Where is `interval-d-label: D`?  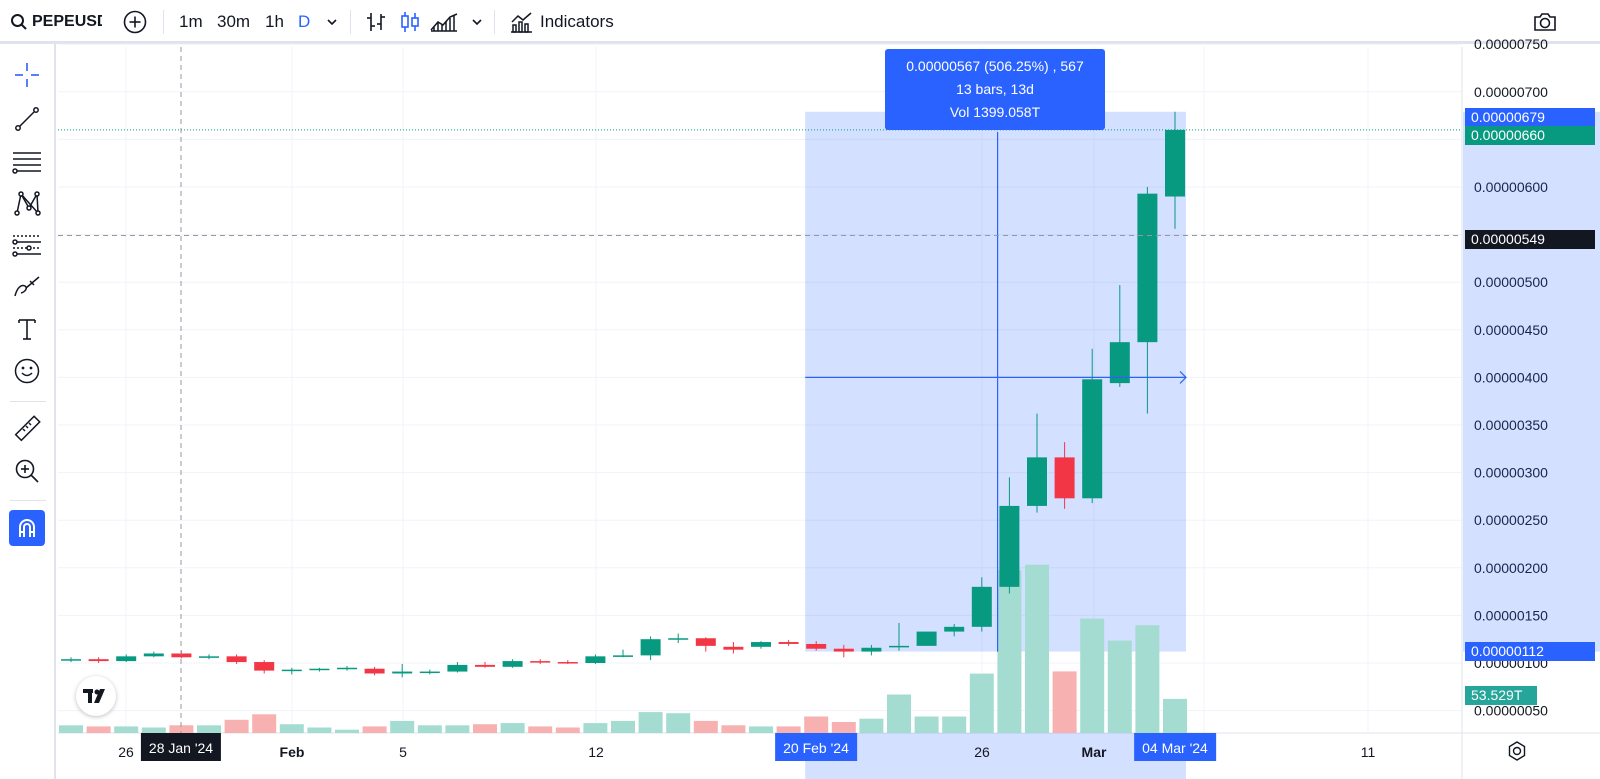 interval-d-label: D is located at coordinates (304, 21).